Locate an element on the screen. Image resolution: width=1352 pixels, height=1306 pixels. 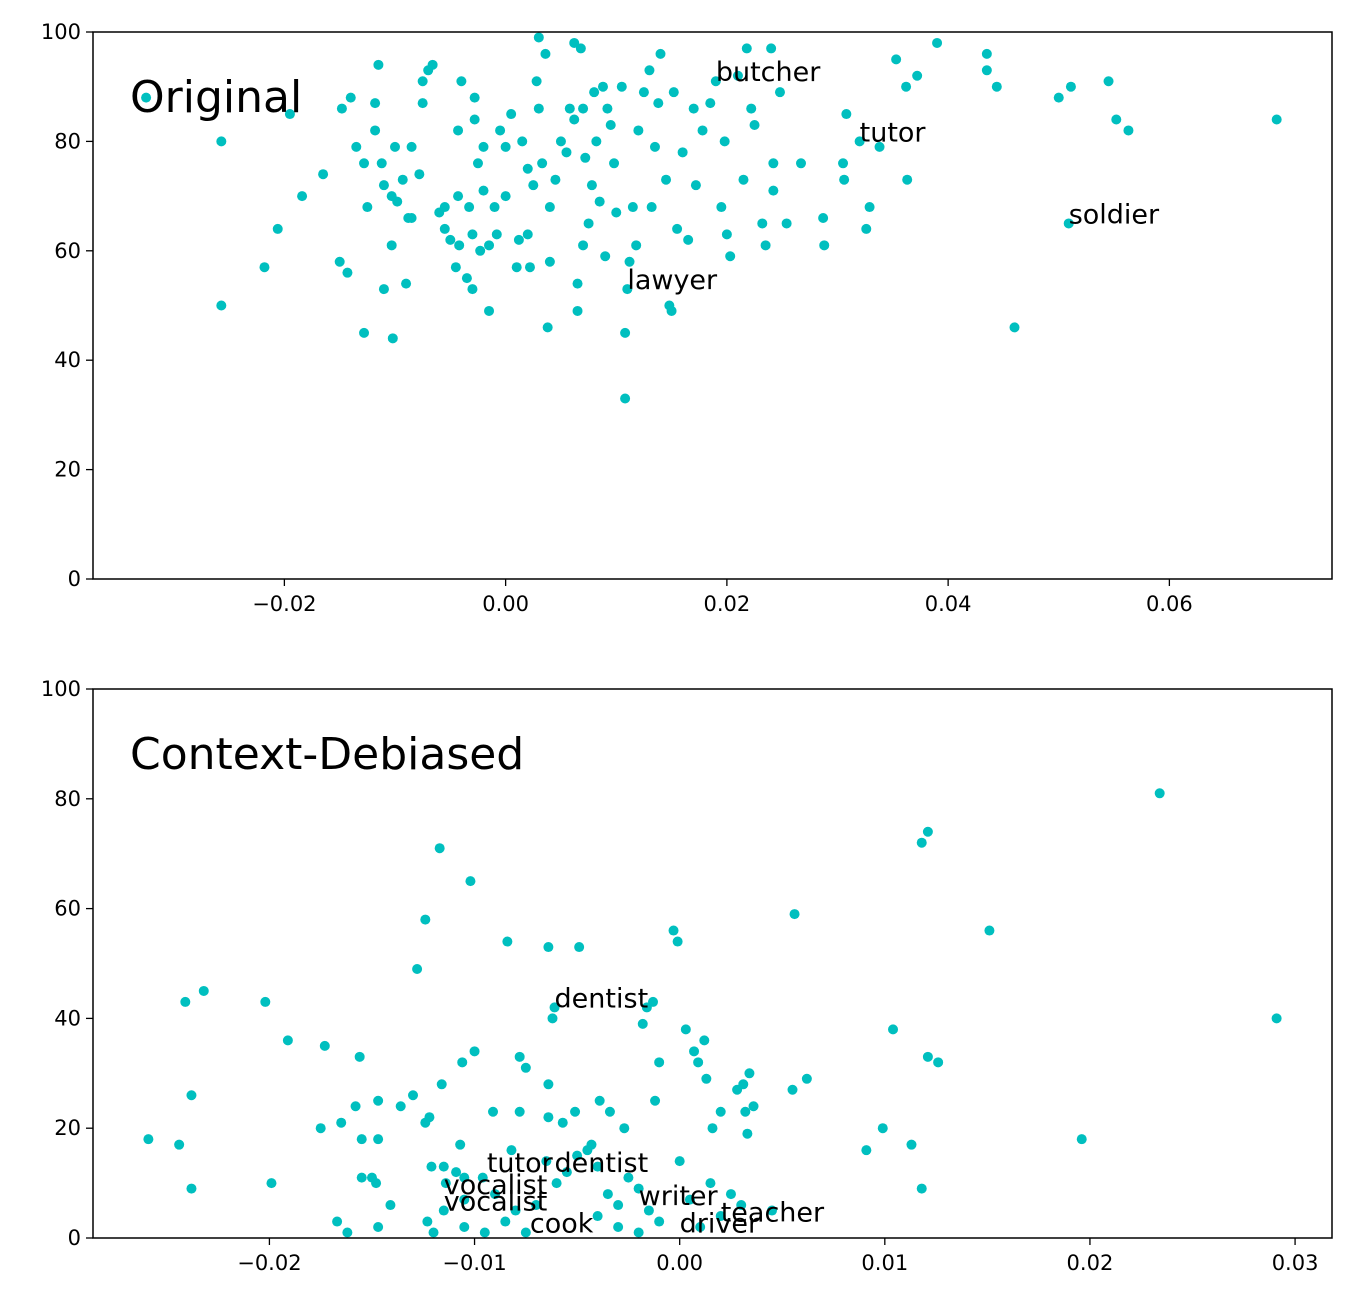
x-tick-label: 0.02 is located at coordinates (726, 604).